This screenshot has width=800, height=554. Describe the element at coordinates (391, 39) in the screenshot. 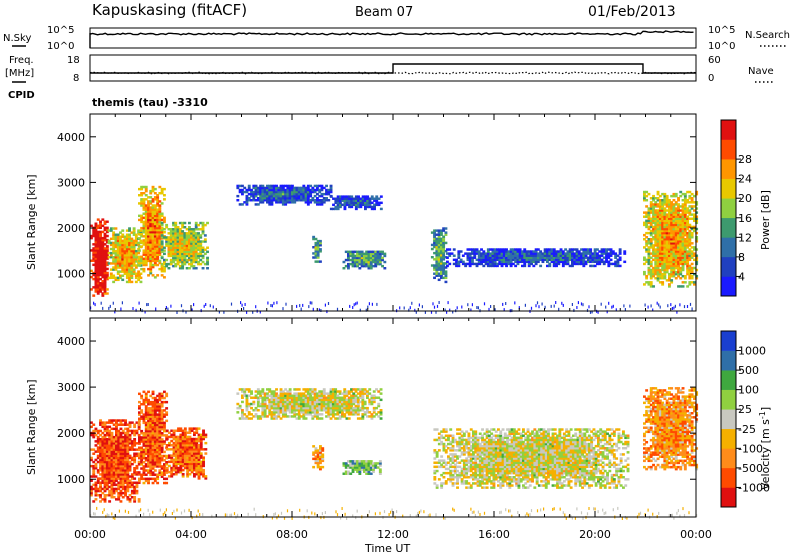

I see `n-sky-series` at that location.